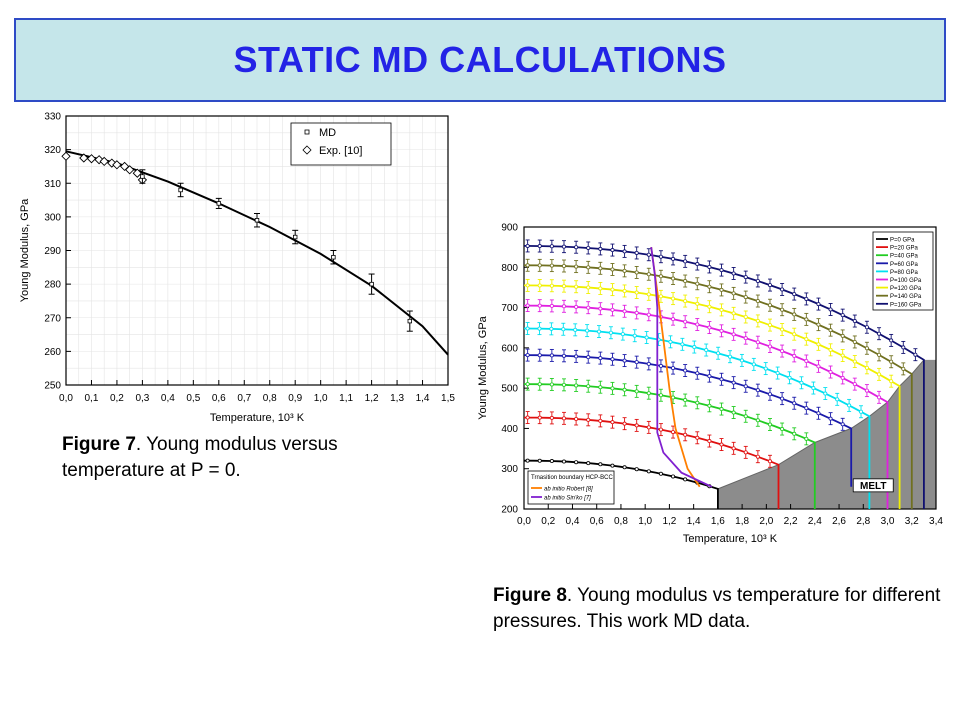 This screenshot has width=960, height=720. What do you see at coordinates (873, 485) in the screenshot?
I see `melt-label-box` at bounding box center [873, 485].